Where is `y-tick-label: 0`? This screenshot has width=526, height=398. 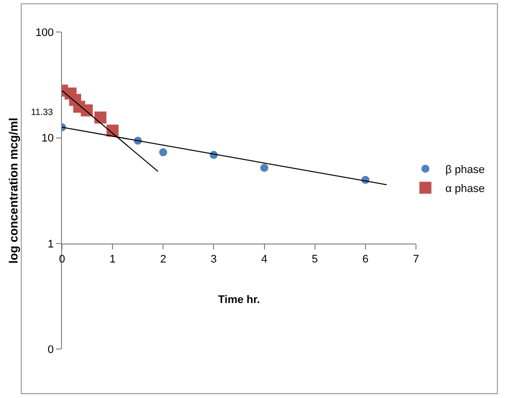 y-tick-label: 0 is located at coordinates (51, 350).